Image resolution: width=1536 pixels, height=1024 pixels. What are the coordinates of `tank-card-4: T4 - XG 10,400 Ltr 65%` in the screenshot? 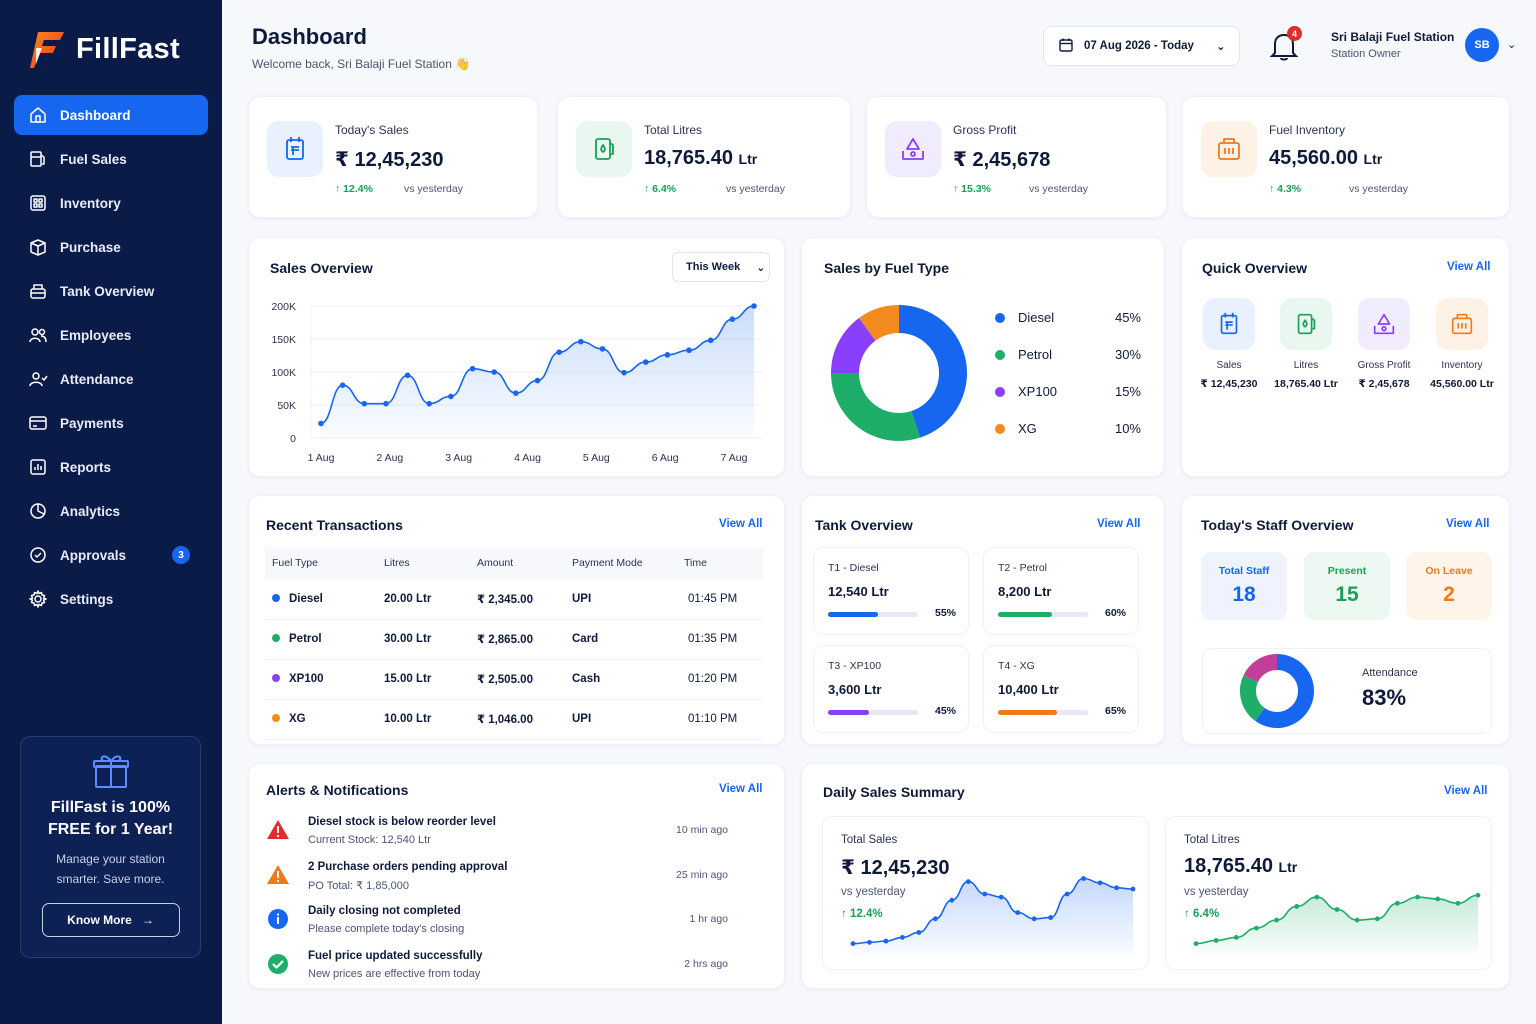 It's located at (1061, 689).